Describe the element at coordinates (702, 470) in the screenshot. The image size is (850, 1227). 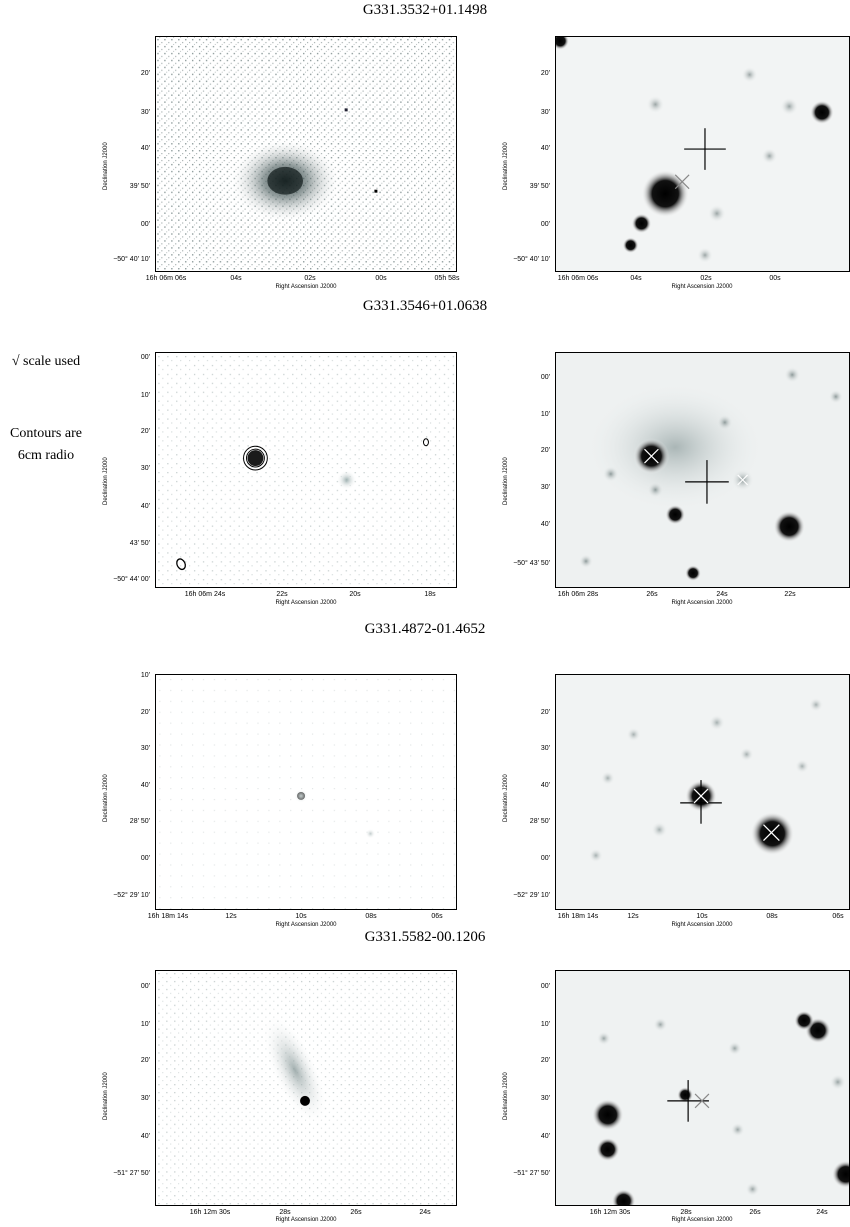
I see `image-panel-r2-right` at that location.